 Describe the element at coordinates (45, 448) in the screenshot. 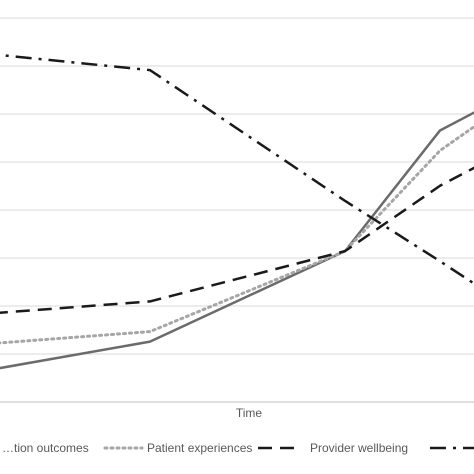

I see `legend-label-0: …tion outcomes` at that location.